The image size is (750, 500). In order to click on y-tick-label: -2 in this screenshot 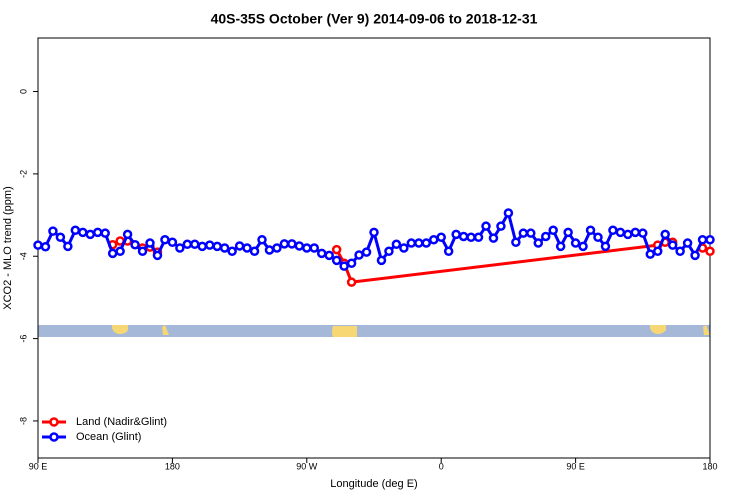, I will do `click(23, 174)`.